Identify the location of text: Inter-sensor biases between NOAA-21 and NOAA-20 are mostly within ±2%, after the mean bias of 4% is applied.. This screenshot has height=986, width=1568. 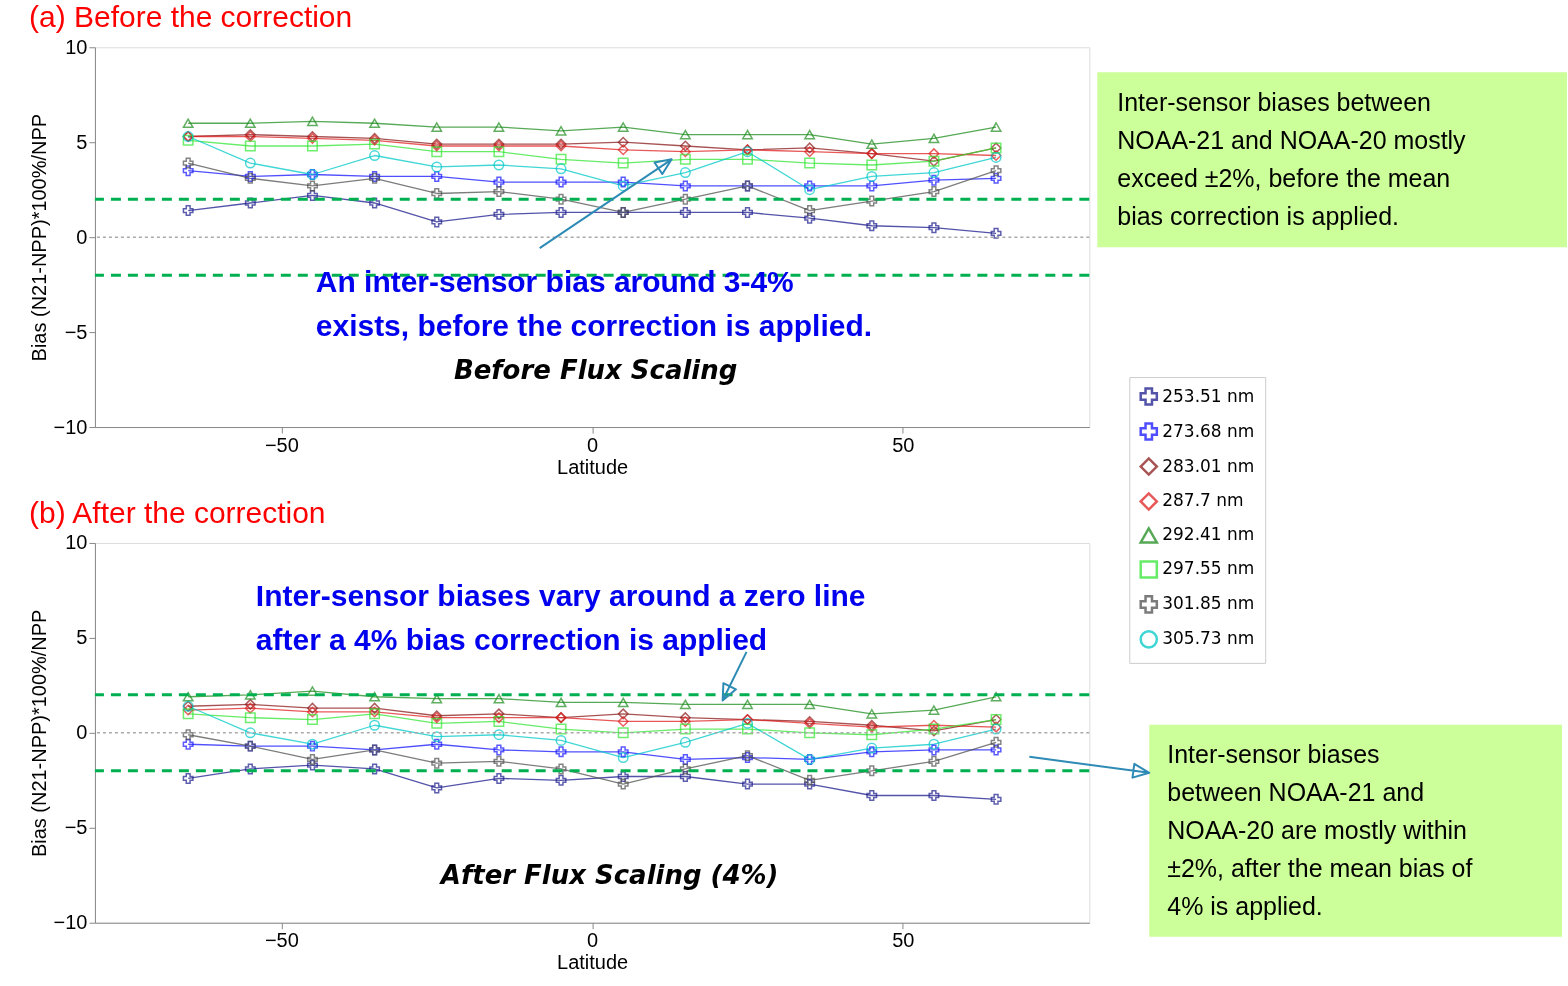
(1320, 829).